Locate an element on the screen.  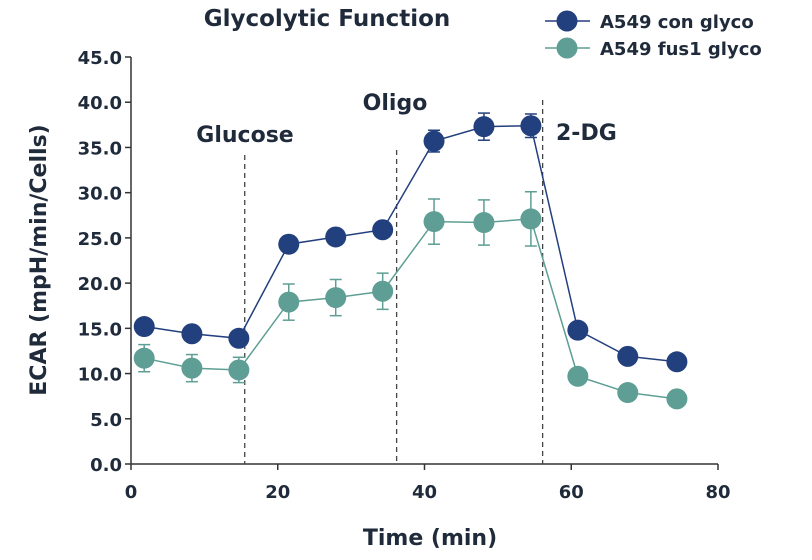
injection-label: Oligo is located at coordinates (395, 103).